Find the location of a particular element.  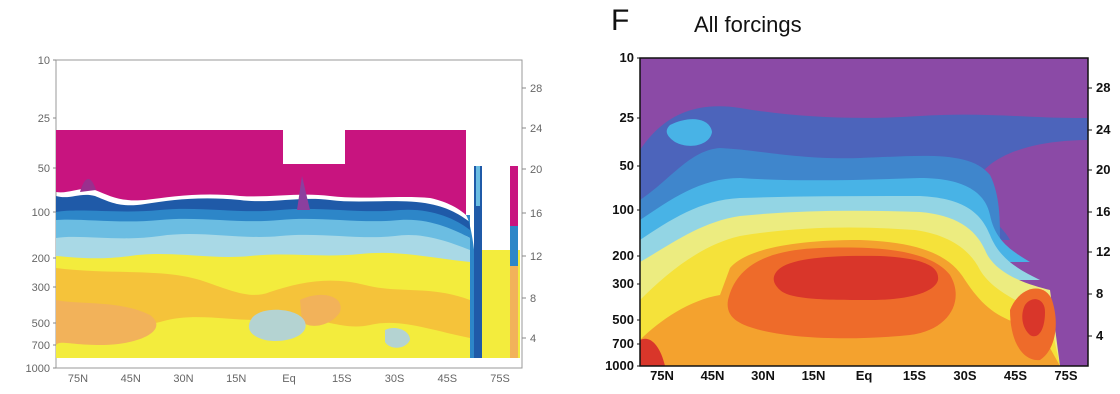

left-far-strip-blue is located at coordinates (514, 246).